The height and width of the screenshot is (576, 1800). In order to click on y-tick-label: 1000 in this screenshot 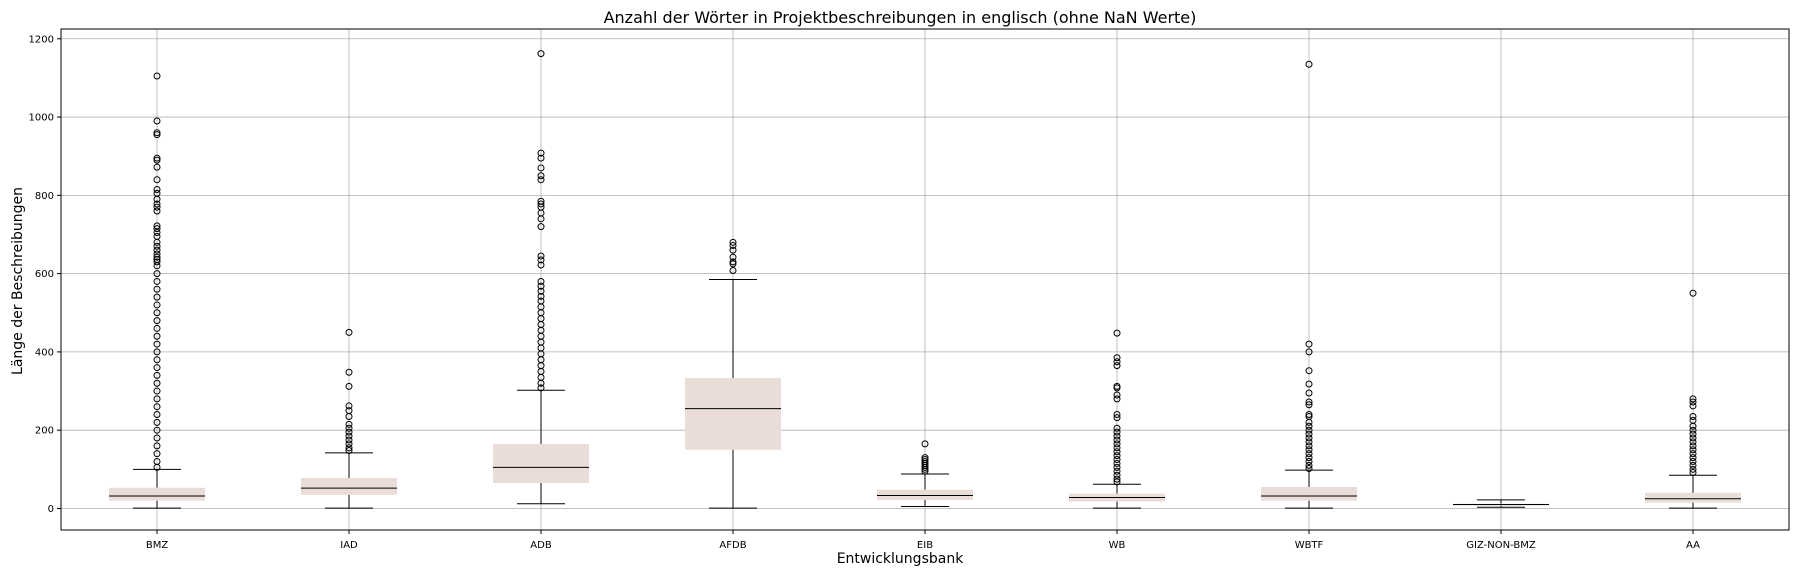, I will do `click(41, 118)`.